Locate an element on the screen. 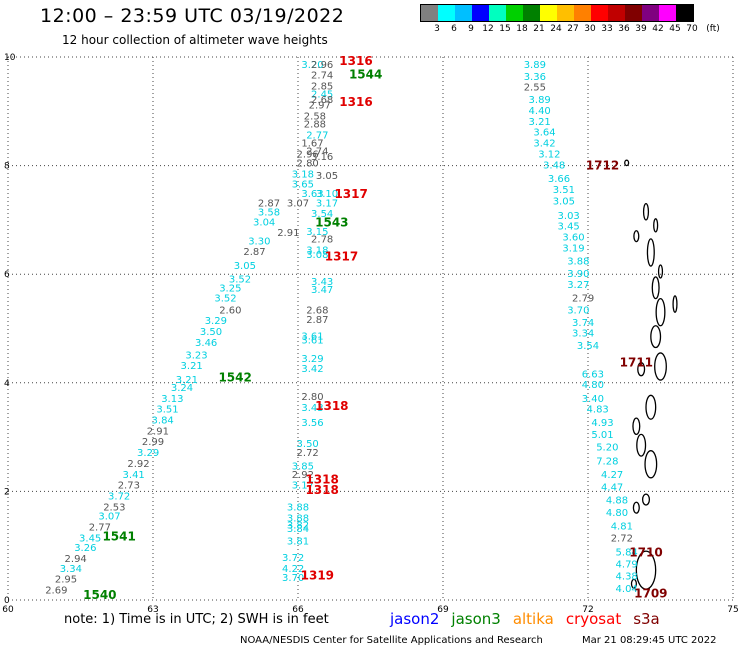  wave-height-value: 6.63 is located at coordinates (593, 374).